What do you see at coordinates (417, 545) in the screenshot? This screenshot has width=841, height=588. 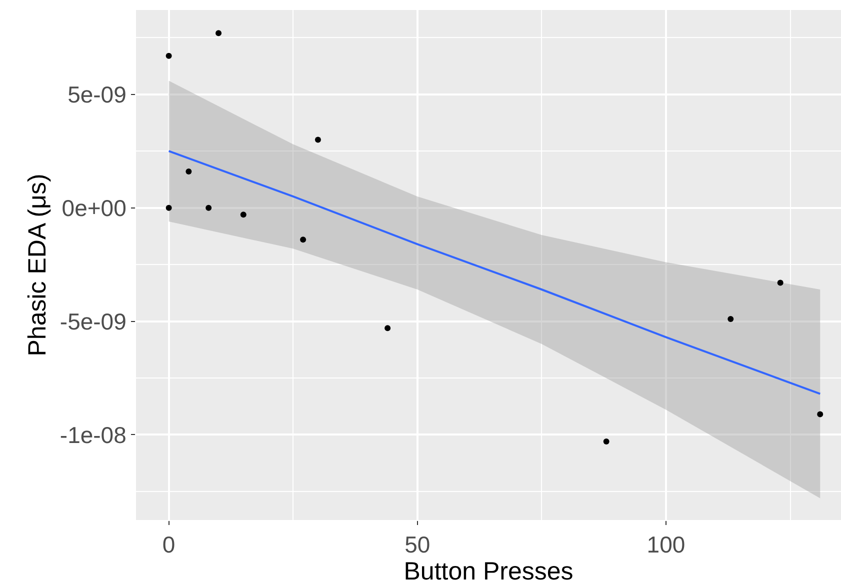 I see `x-tick-label: 50` at bounding box center [417, 545].